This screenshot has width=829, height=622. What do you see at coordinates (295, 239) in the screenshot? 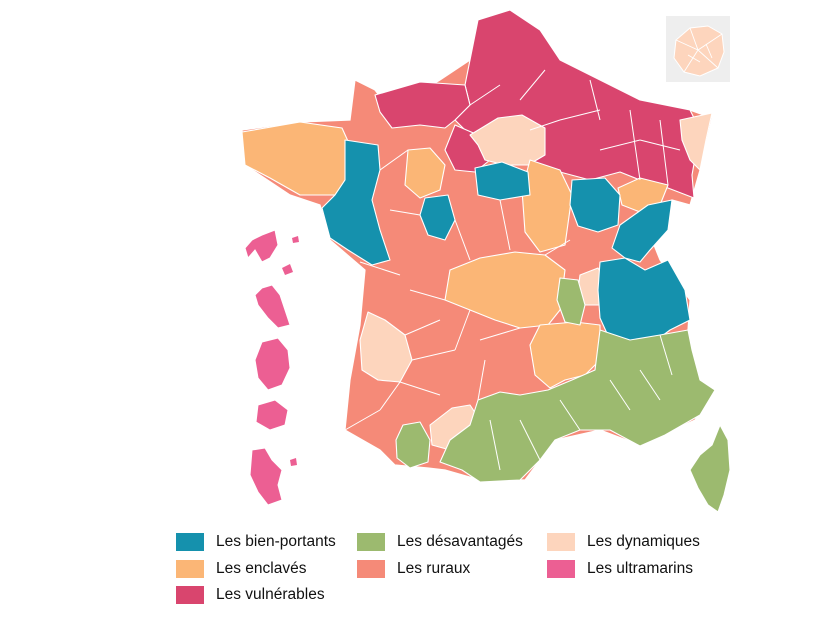
I see `overseas-guadeloupe-islet2` at bounding box center [295, 239].